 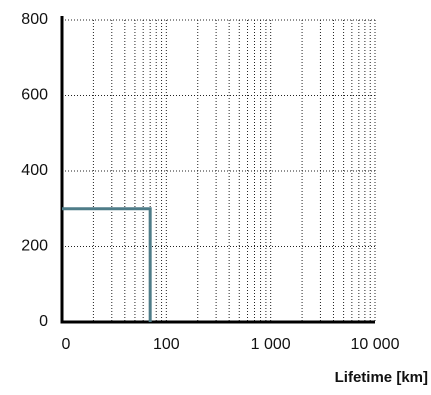 I want to click on x-axis-label: Lifetime [km], so click(x=381, y=377).